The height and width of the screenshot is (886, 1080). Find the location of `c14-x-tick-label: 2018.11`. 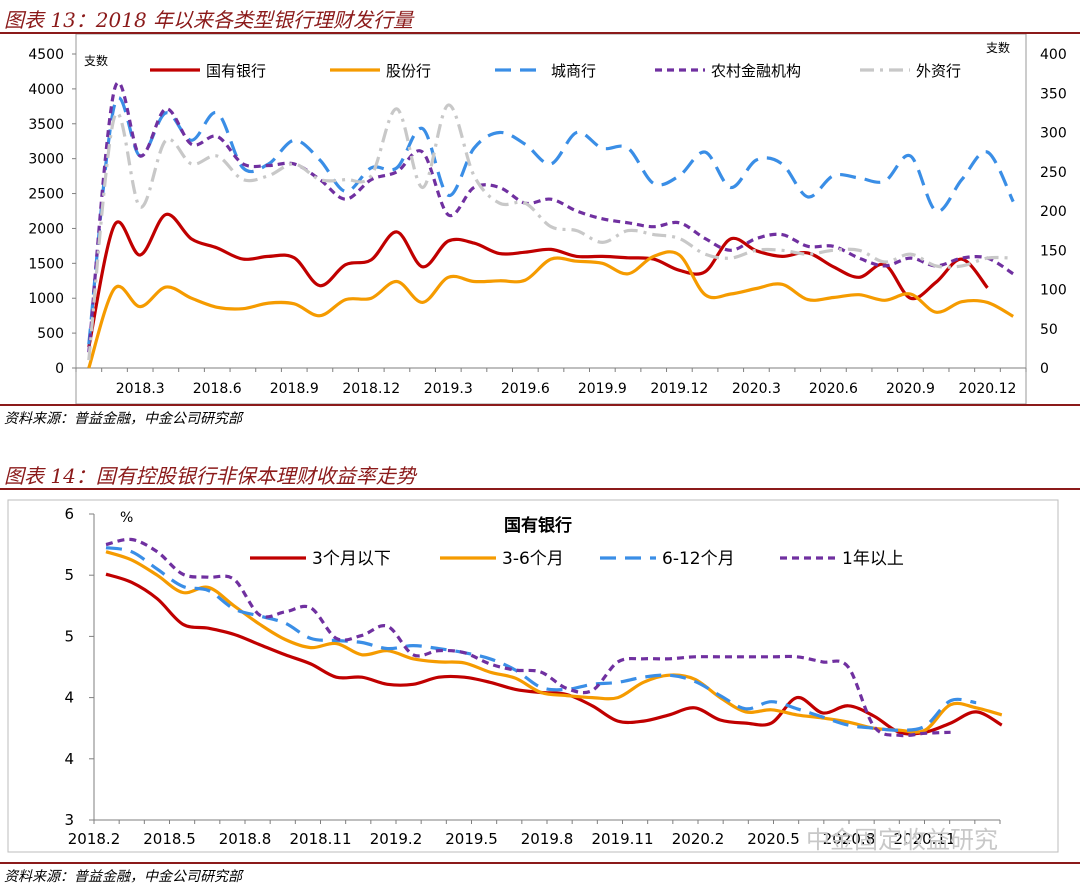

c14-x-tick-label: 2018.11 is located at coordinates (320, 839).